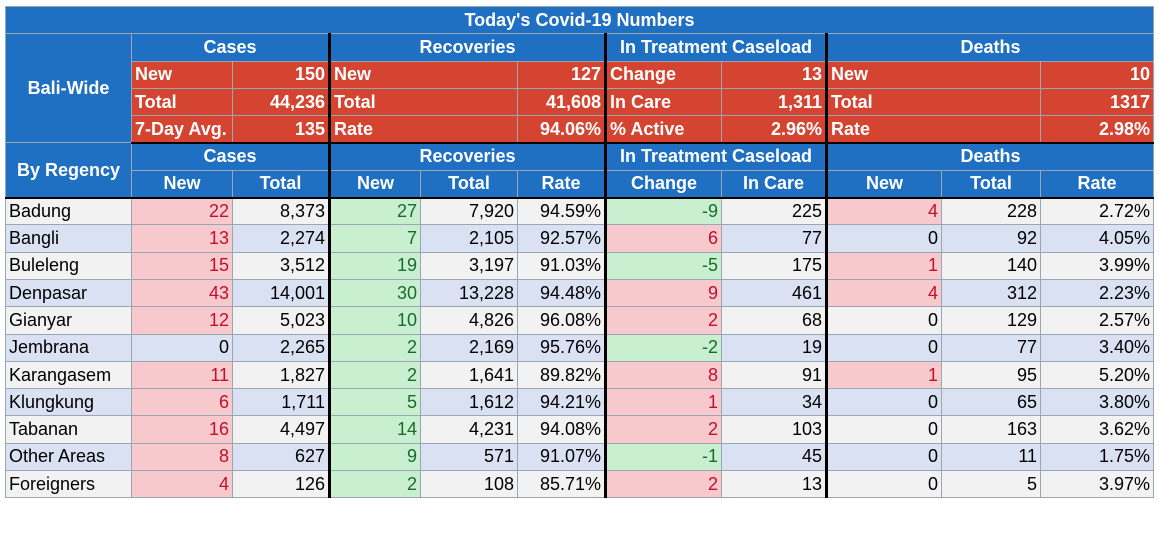 Image resolution: width=1159 pixels, height=543 pixels. What do you see at coordinates (182, 347) in the screenshot?
I see `cell-c-new: 0` at bounding box center [182, 347].